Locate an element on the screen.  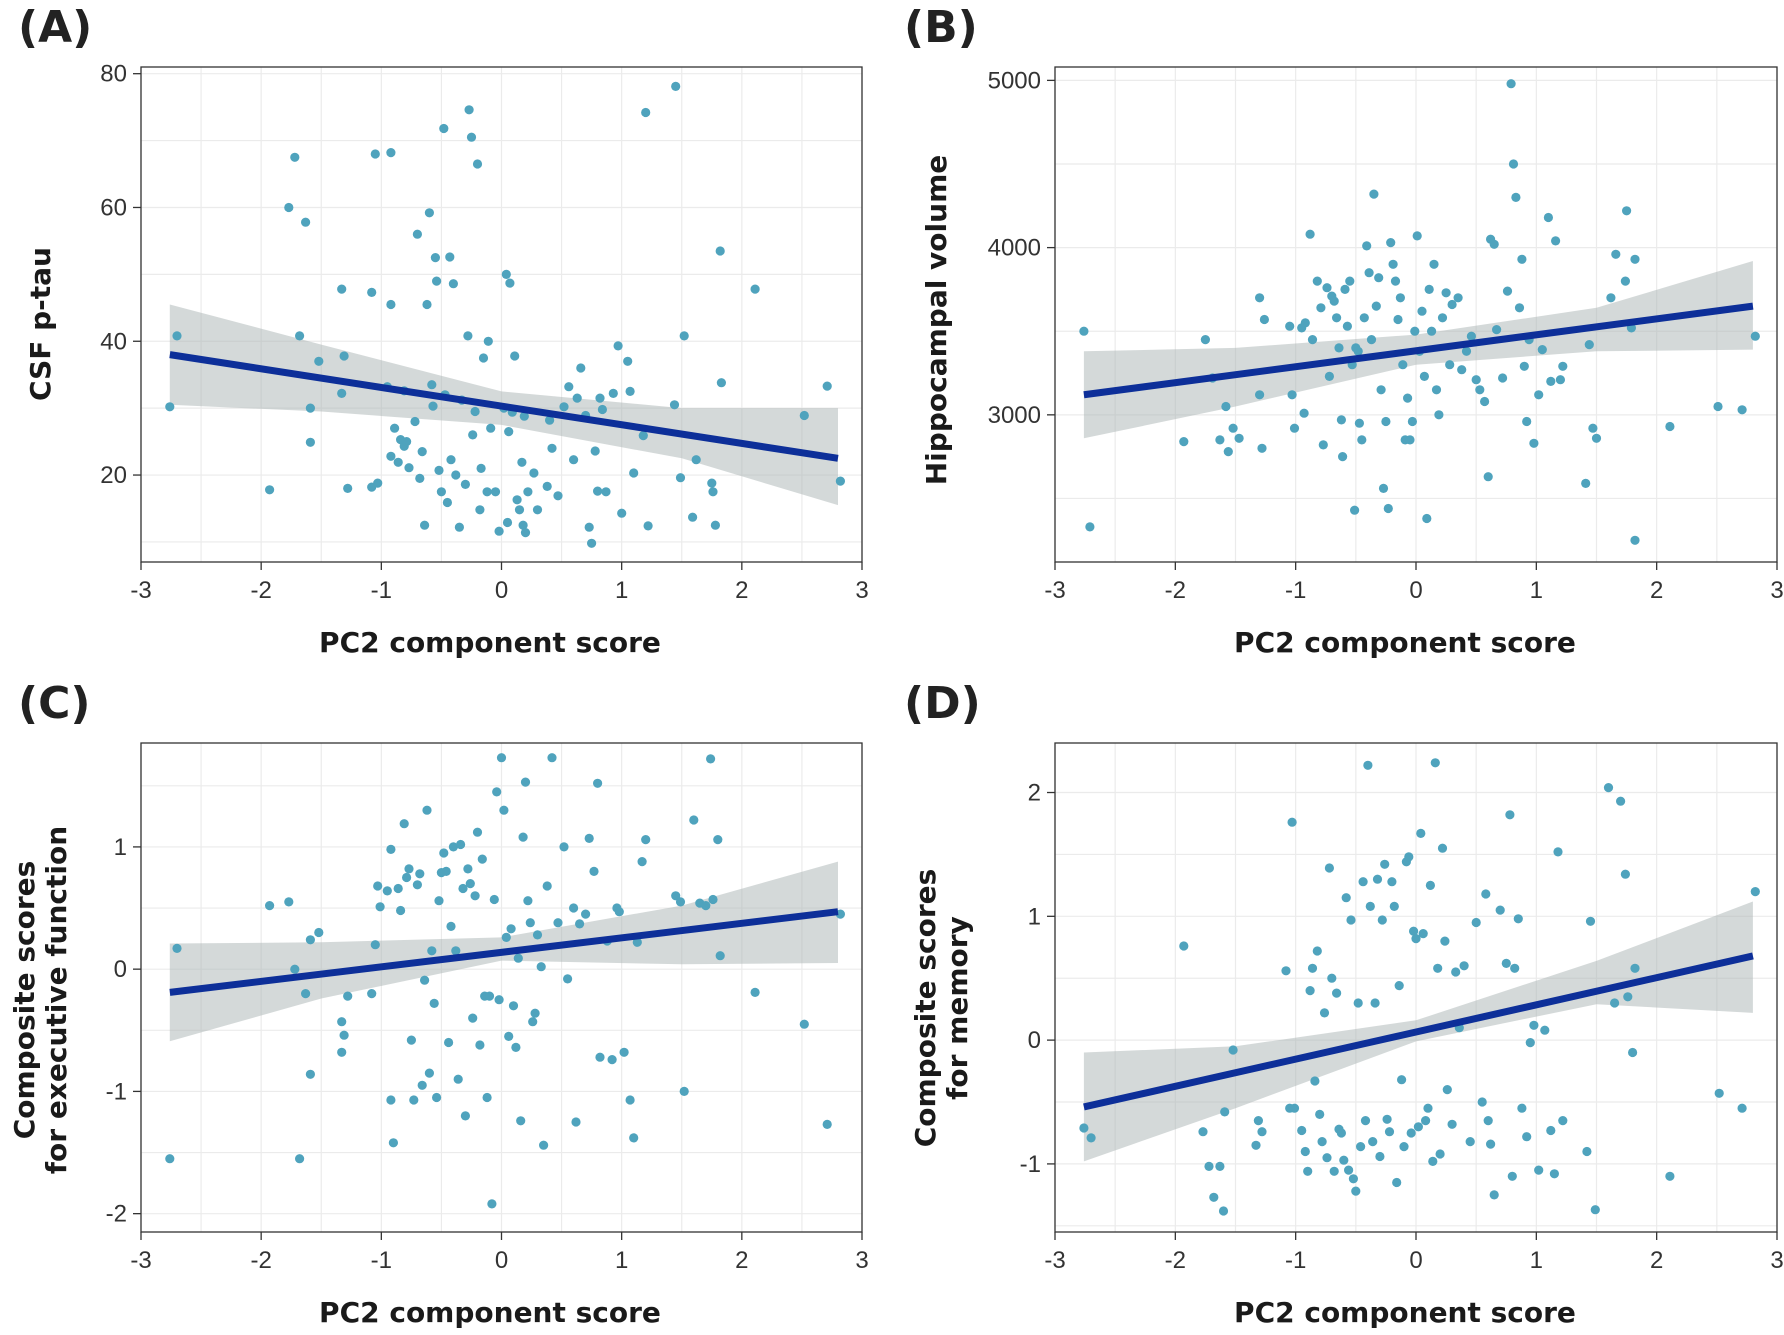
y-tick-label: 80 is located at coordinates (113, 74).